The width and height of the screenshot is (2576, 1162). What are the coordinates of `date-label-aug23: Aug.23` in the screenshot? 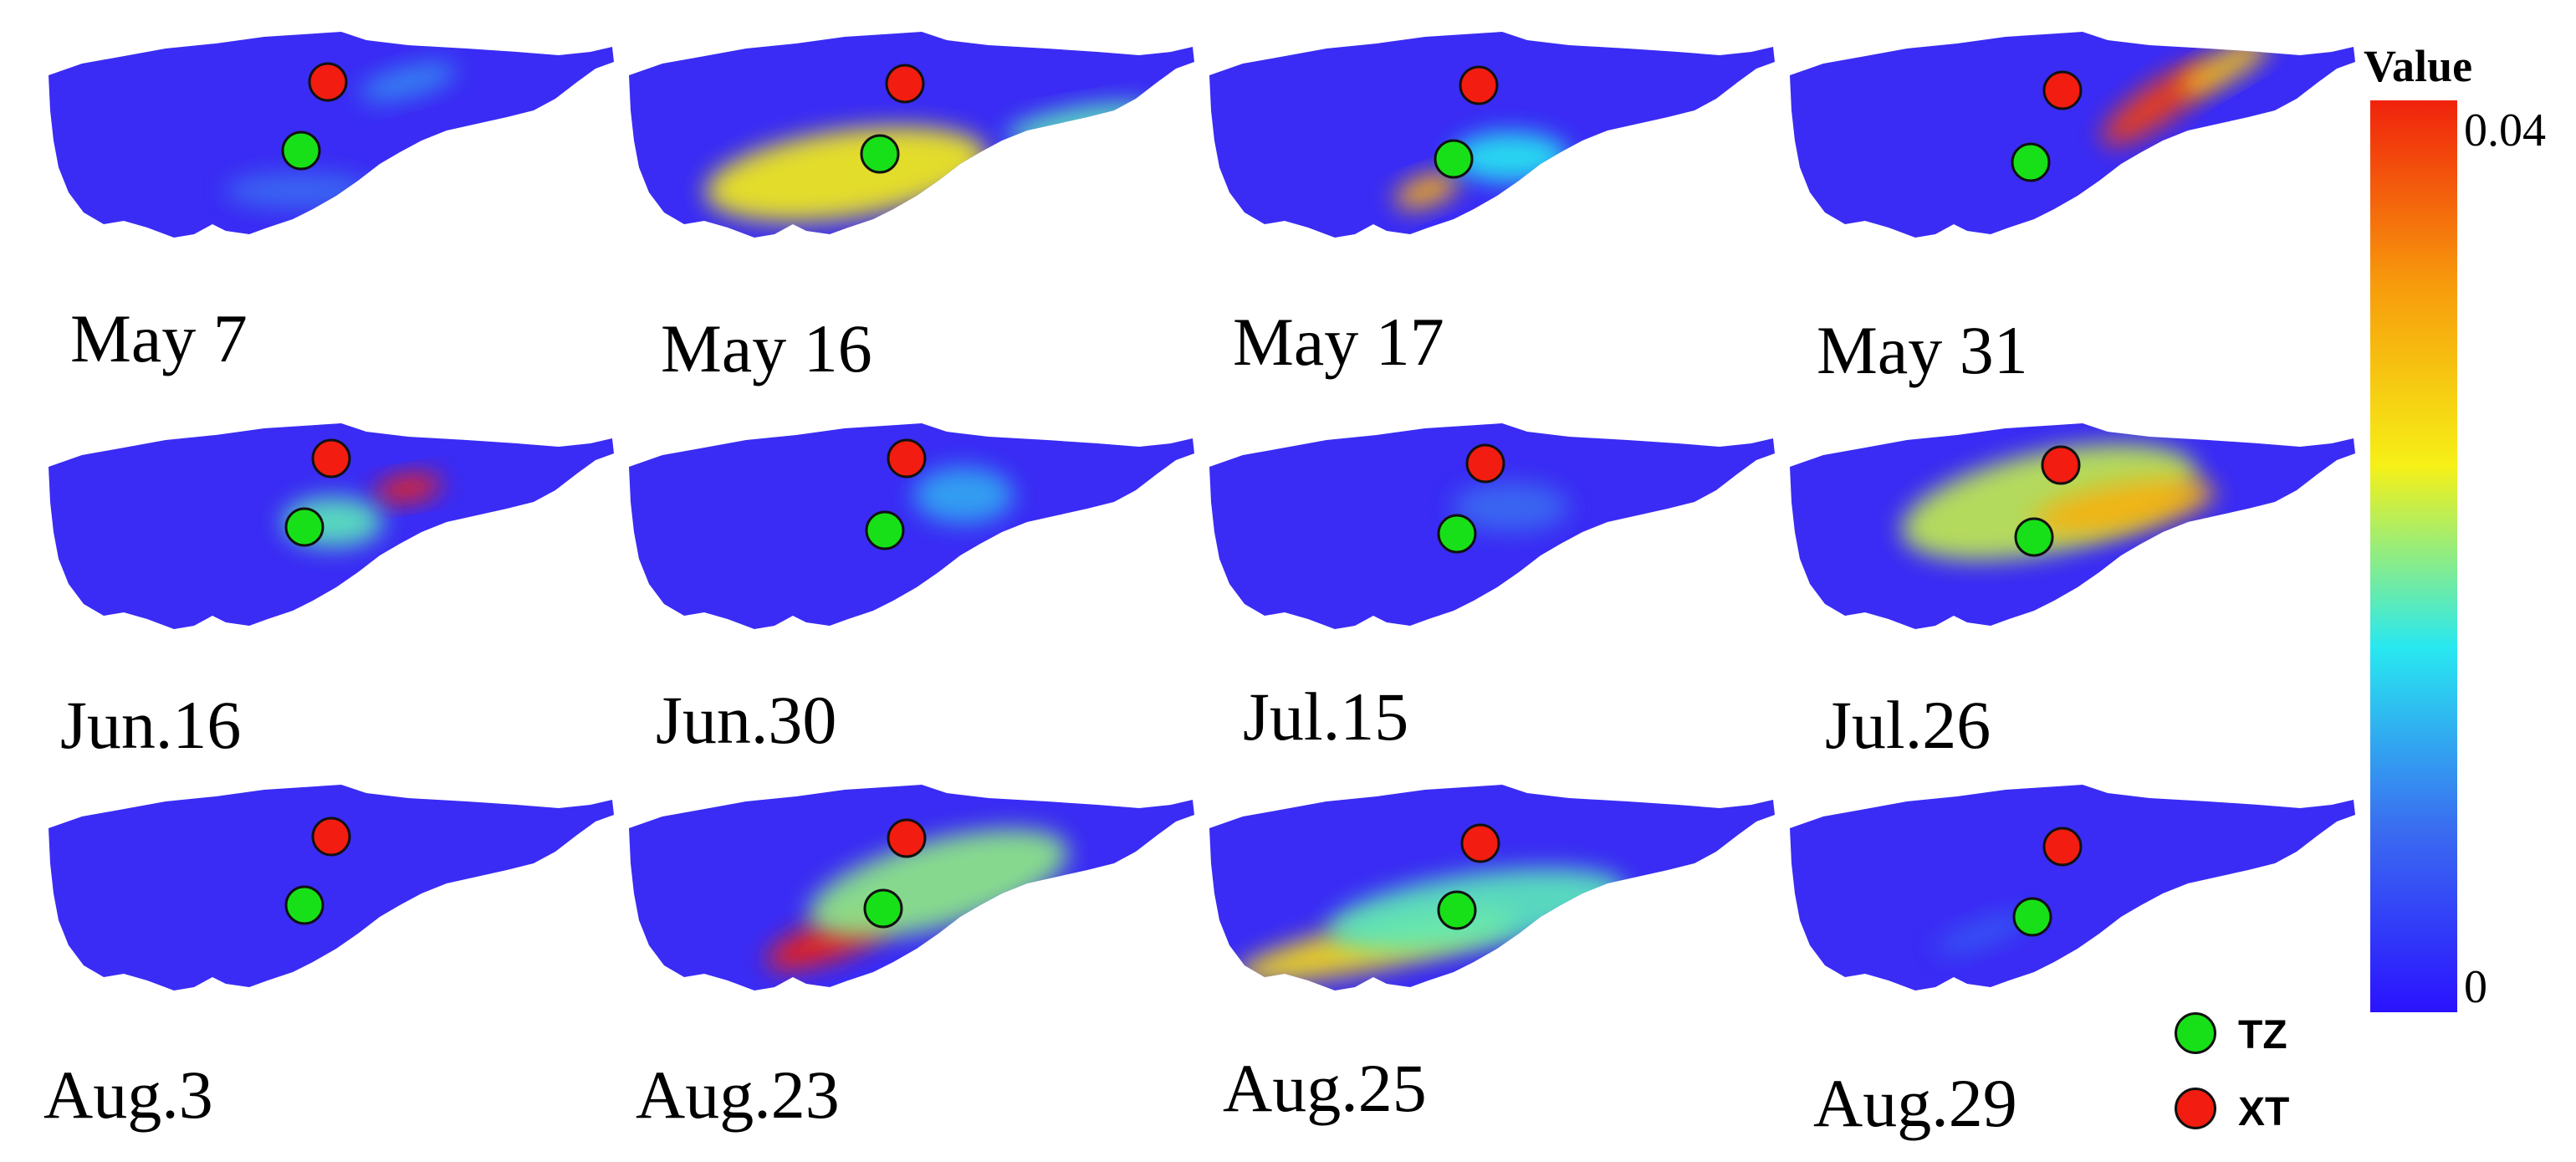 It's located at (738, 1095).